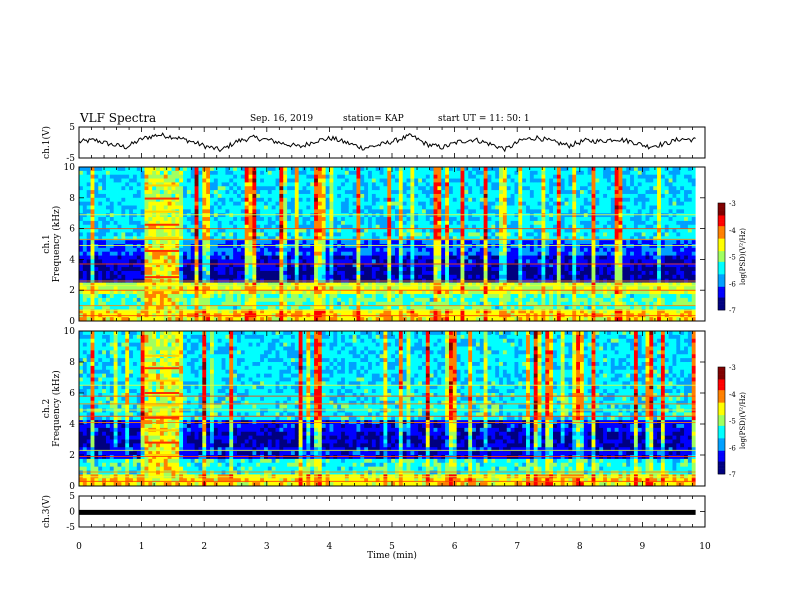  Describe the element at coordinates (46, 142) in the screenshot. I see `ch1-waveform-ylabel: ch.1(V)` at that location.